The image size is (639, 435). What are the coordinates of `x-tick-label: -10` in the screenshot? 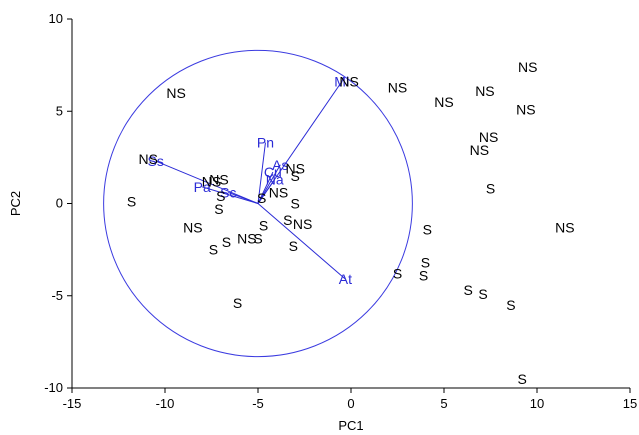 It's located at (165, 403).